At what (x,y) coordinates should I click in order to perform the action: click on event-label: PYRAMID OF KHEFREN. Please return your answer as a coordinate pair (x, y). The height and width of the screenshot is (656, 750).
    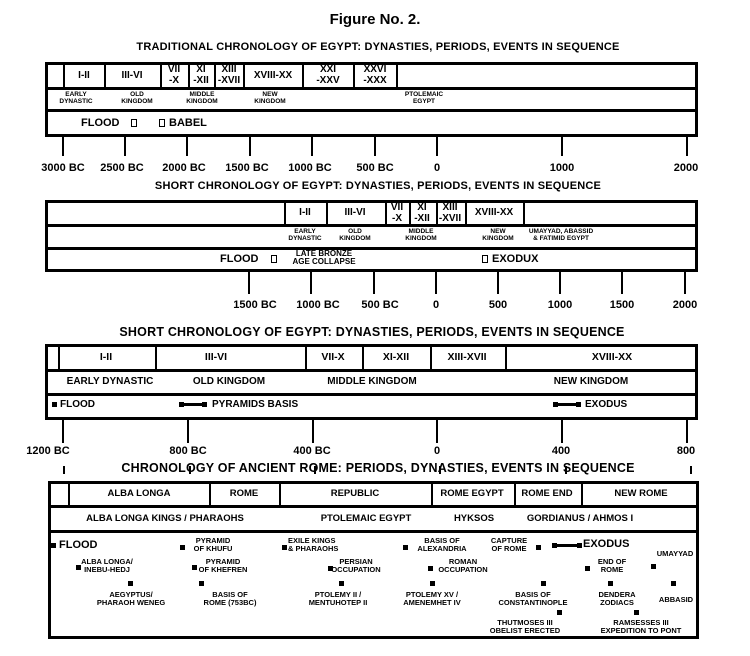
    Looking at the image, I should click on (223, 565).